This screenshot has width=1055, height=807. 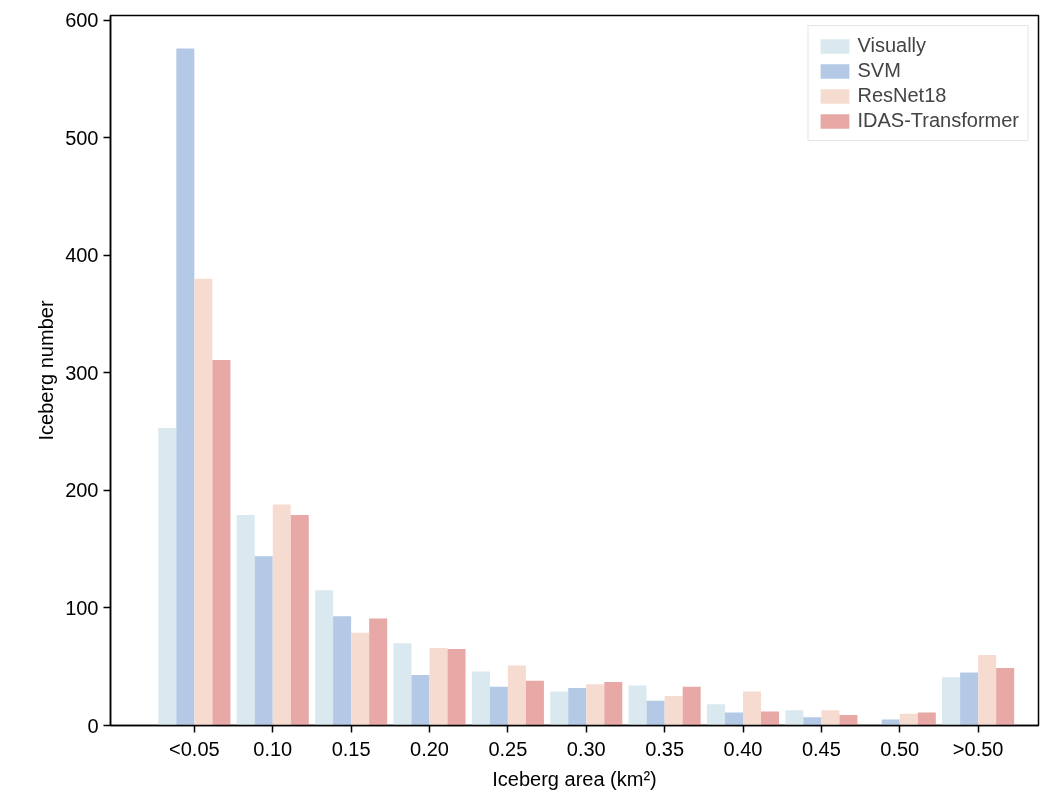 I want to click on legend-label: IDAS-Transformer, so click(x=938, y=120).